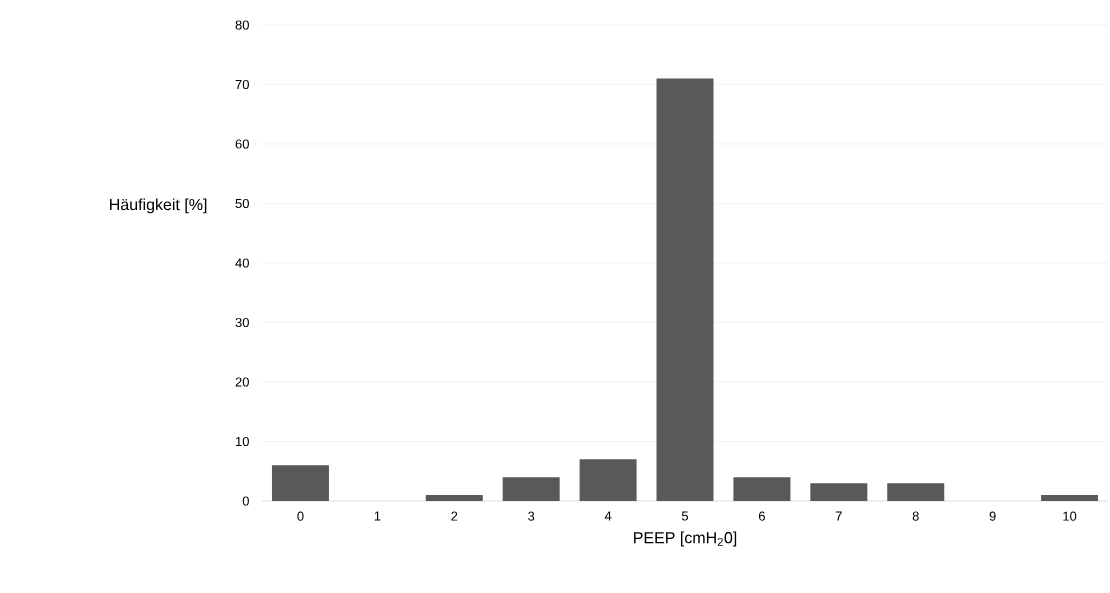  What do you see at coordinates (1070, 516) in the screenshot?
I see `x-tick-label: 10` at bounding box center [1070, 516].